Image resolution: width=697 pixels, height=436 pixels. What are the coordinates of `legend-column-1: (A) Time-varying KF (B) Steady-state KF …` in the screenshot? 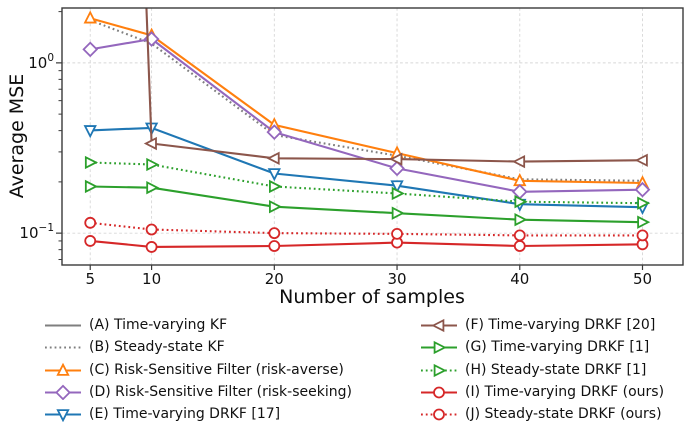 It's located at (198, 369).